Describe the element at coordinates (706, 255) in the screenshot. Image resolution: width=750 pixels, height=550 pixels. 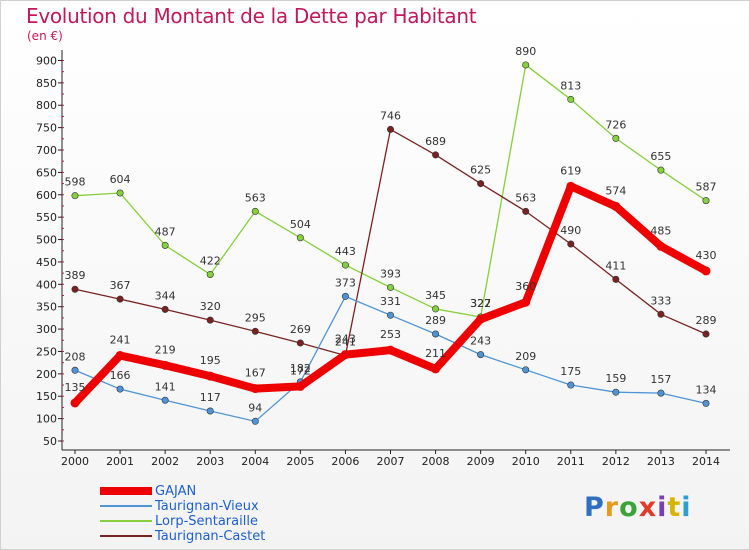
I see `data-label: 430` at that location.